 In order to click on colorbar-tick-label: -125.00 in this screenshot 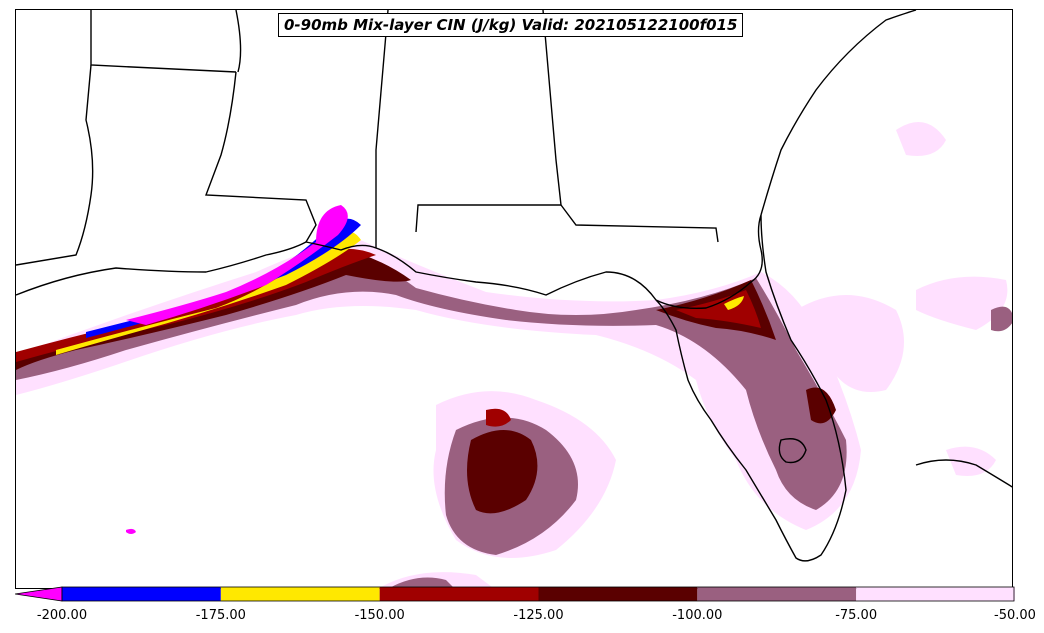, I will do `click(538, 615)`.